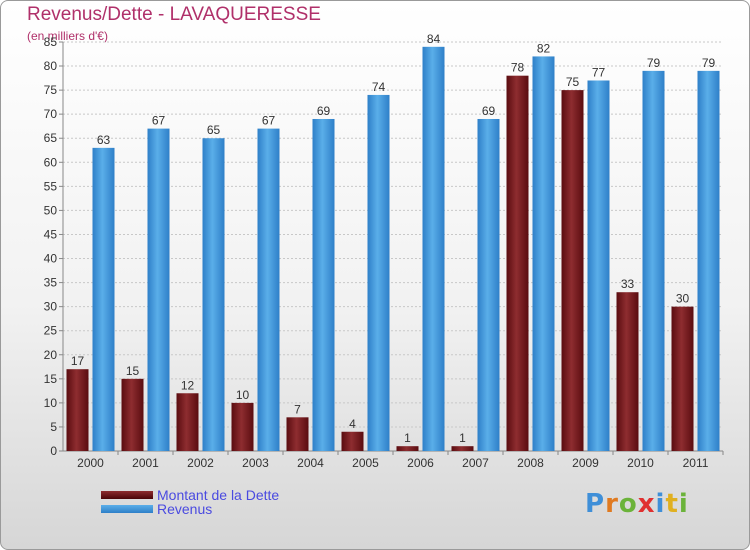  I want to click on x-tick-label: 2000, so click(90, 463).